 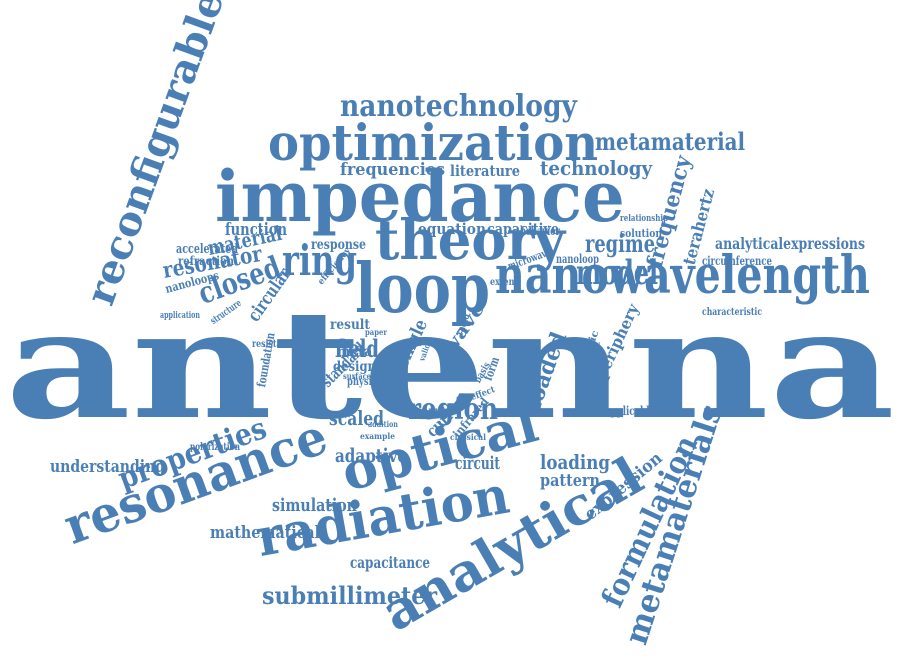 I want to click on word-circumference: circumference, so click(x=737, y=261).